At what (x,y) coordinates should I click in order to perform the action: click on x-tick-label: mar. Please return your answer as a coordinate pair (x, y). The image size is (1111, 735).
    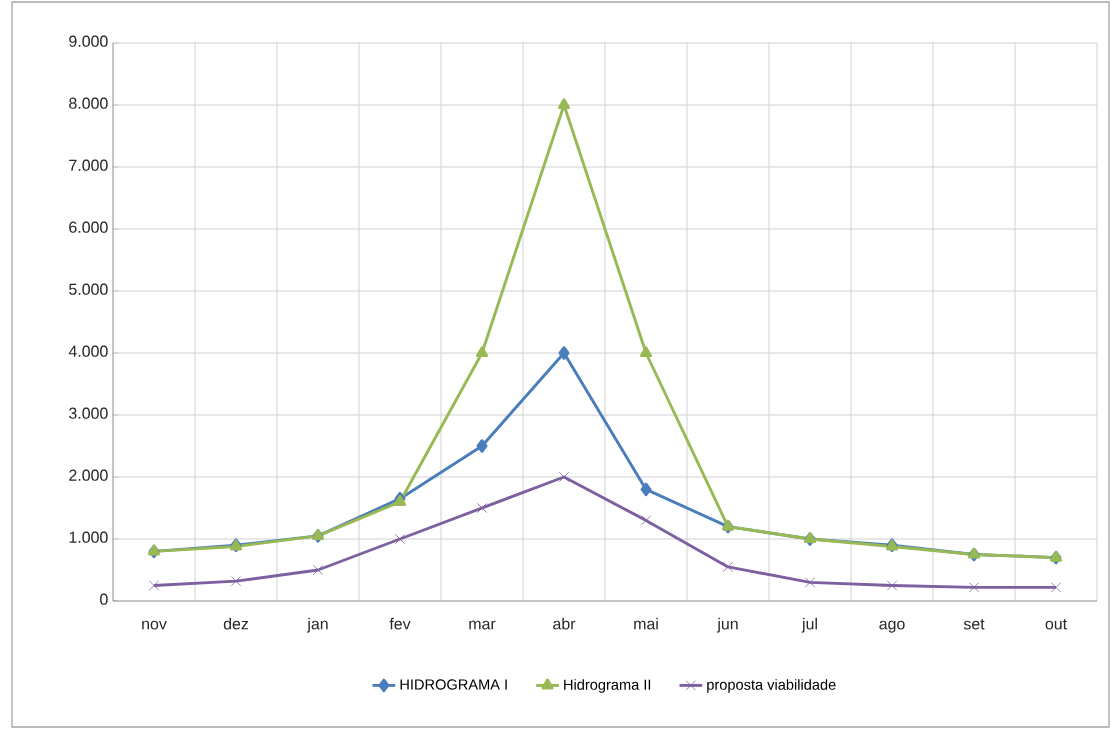
    Looking at the image, I should click on (482, 625).